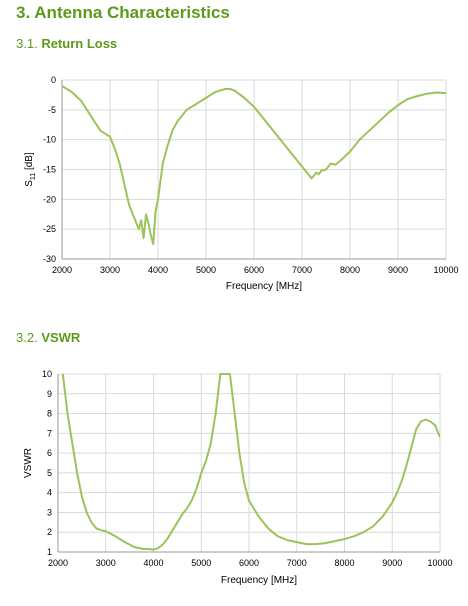 The width and height of the screenshot is (468, 606). Describe the element at coordinates (23, 12) in the screenshot. I see `section-number: 3.` at that location.